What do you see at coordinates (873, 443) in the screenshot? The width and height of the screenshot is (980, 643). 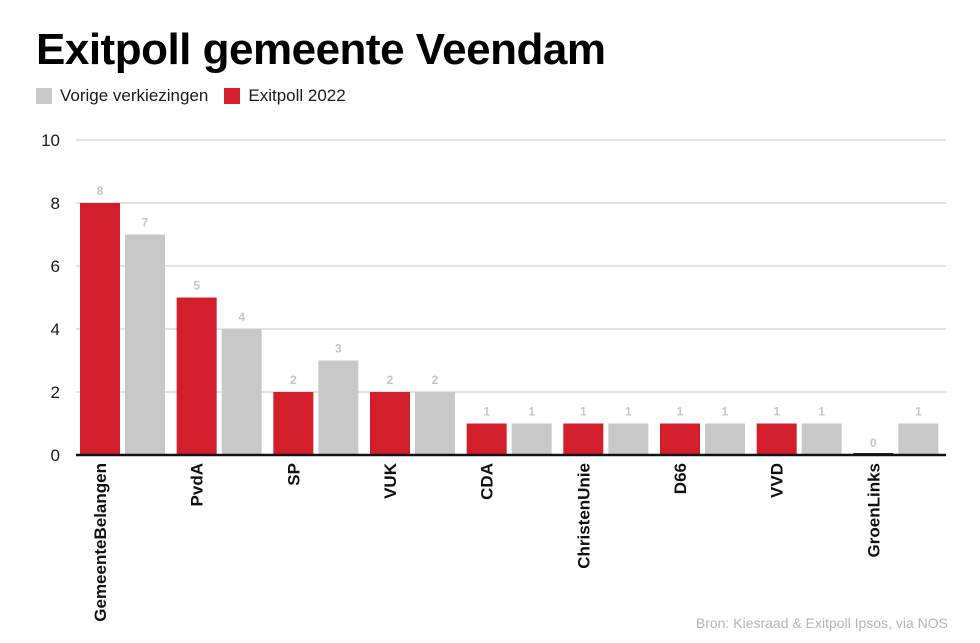 I see `data-label: 0` at bounding box center [873, 443].